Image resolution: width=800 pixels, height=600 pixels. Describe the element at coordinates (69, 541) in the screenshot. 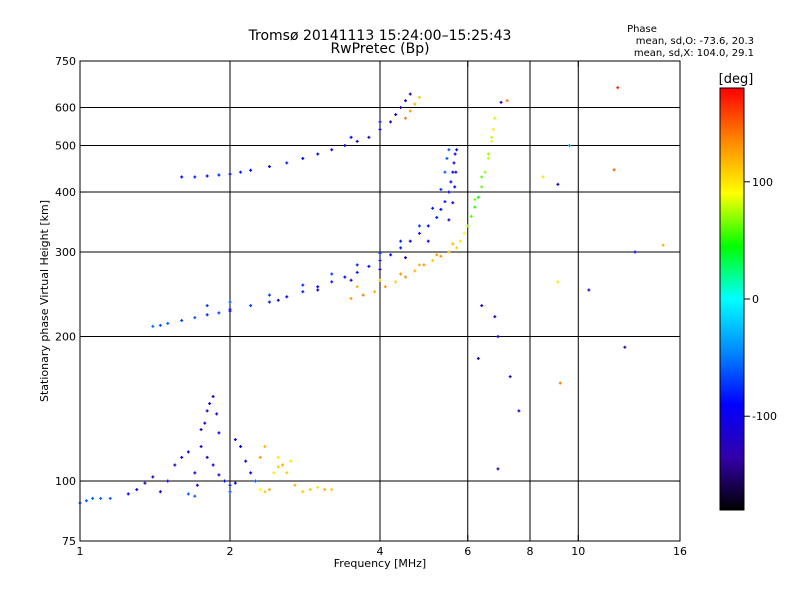

I see `y-tick-label: 75` at that location.